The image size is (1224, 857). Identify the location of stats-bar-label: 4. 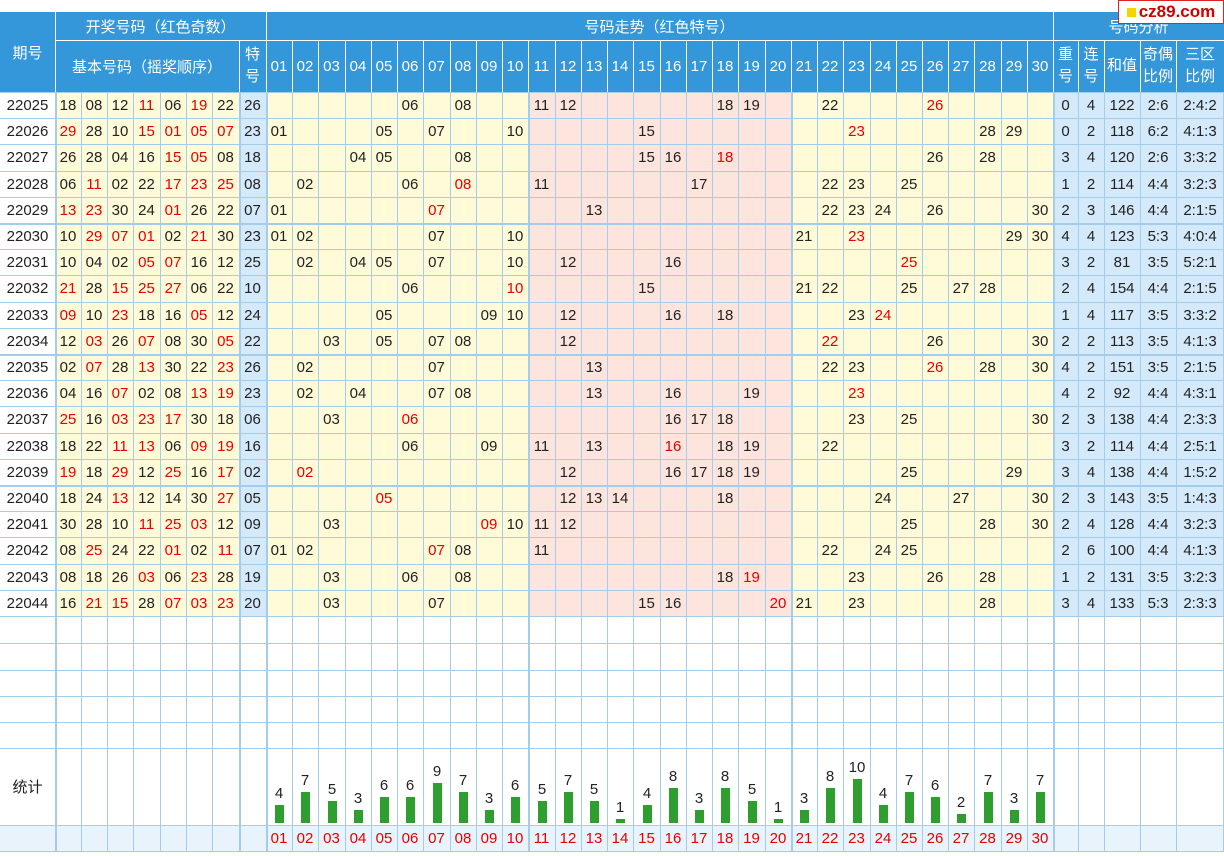
(279, 793).